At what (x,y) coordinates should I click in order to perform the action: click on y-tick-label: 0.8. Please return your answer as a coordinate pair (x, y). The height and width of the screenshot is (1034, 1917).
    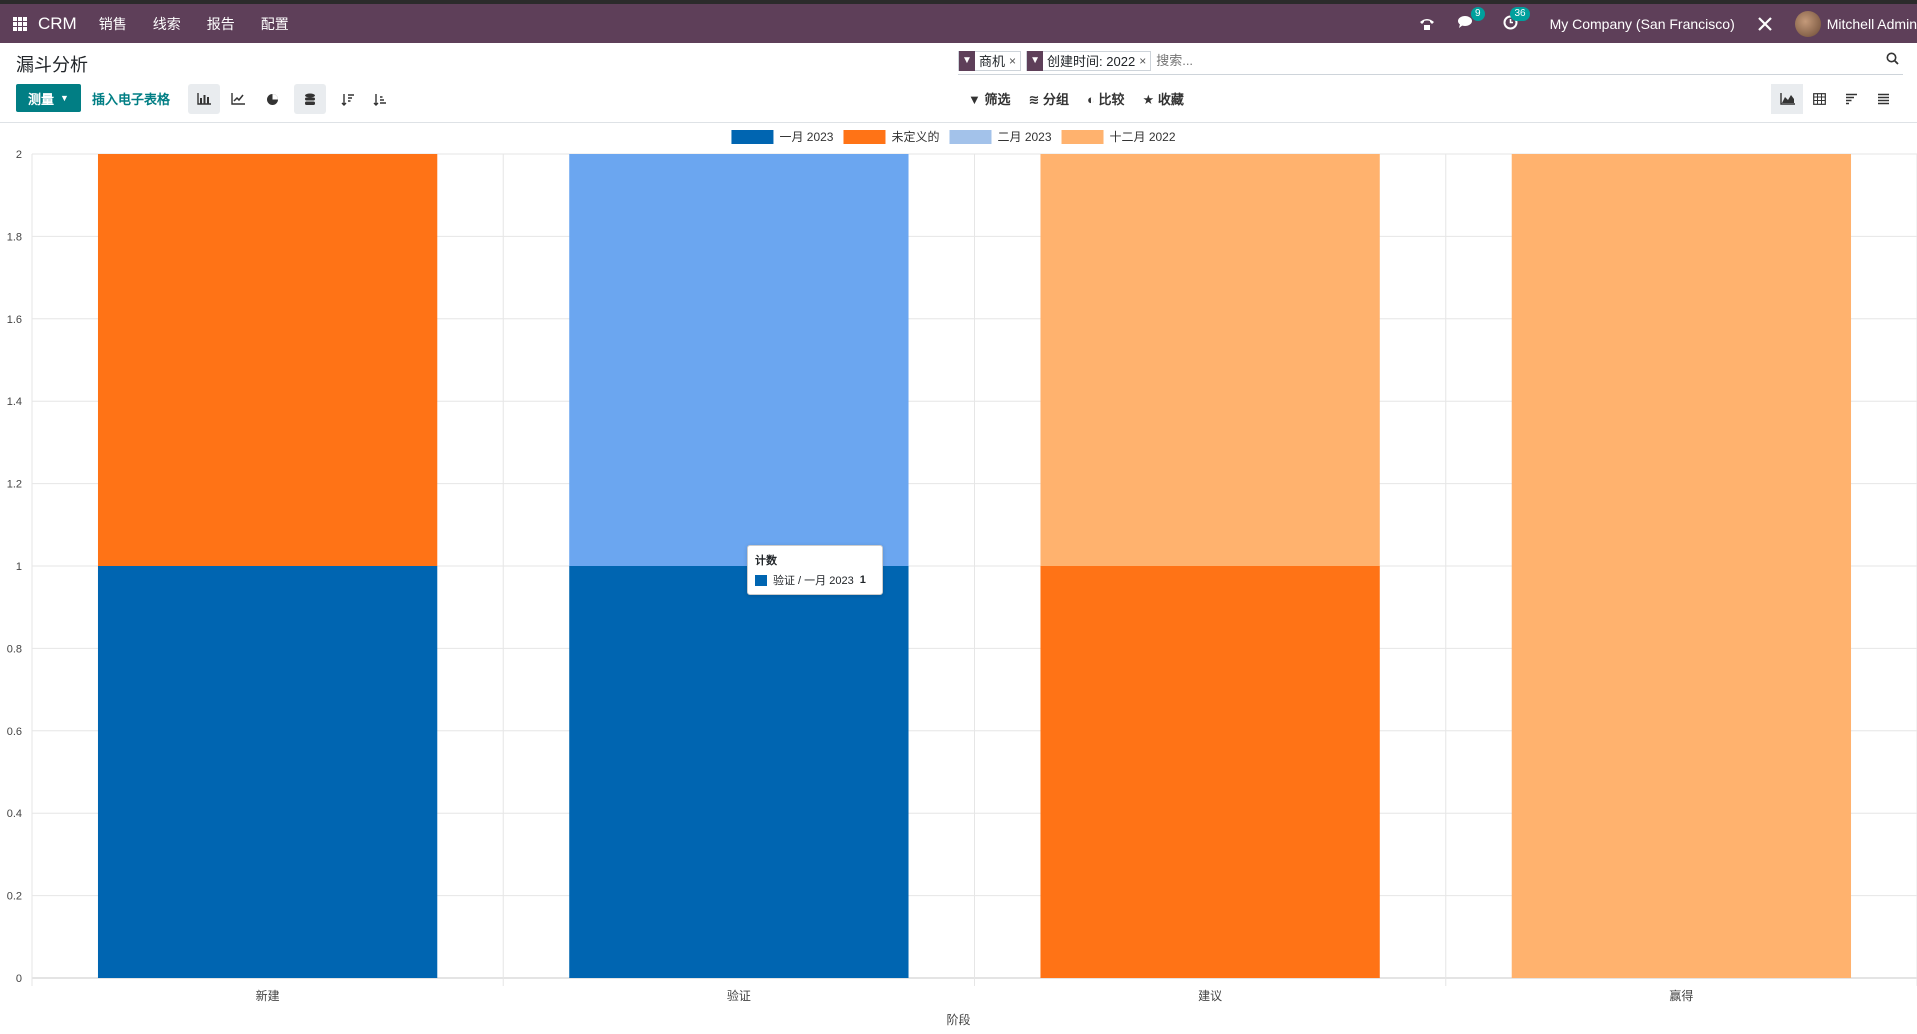
    Looking at the image, I should click on (14, 649).